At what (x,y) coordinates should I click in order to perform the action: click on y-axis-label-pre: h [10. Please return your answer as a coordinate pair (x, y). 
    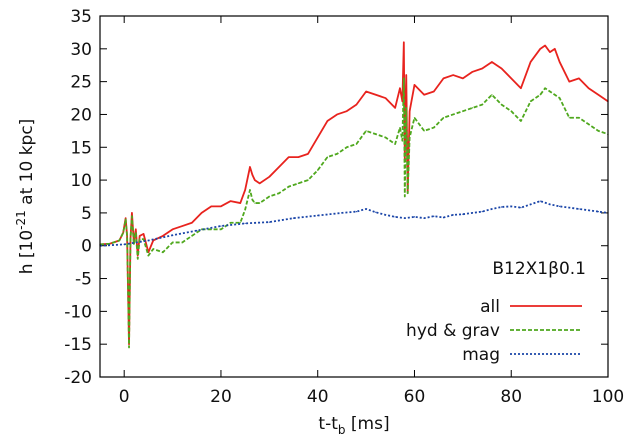
    Looking at the image, I should click on (27, 252).